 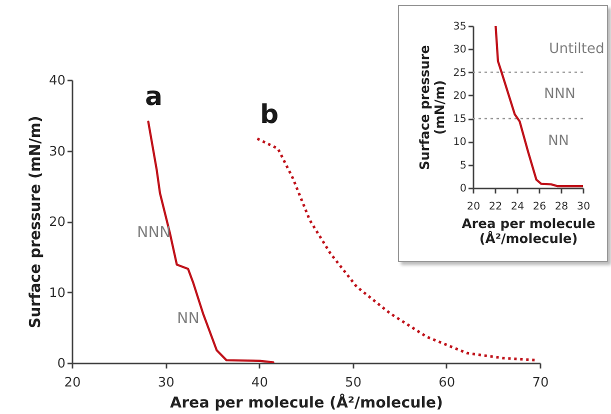 What do you see at coordinates (154, 97) in the screenshot?
I see `annotation: a` at bounding box center [154, 97].